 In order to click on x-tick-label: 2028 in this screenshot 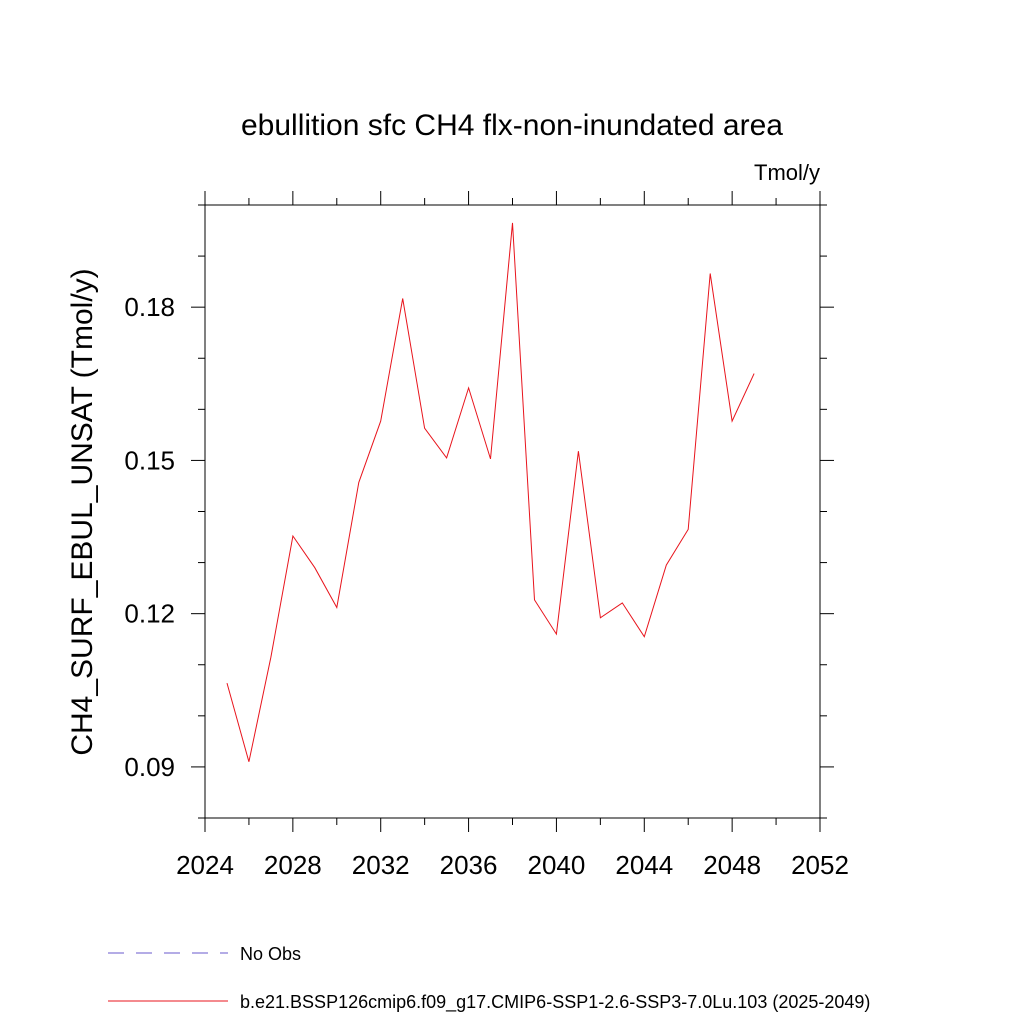, I will do `click(293, 865)`.